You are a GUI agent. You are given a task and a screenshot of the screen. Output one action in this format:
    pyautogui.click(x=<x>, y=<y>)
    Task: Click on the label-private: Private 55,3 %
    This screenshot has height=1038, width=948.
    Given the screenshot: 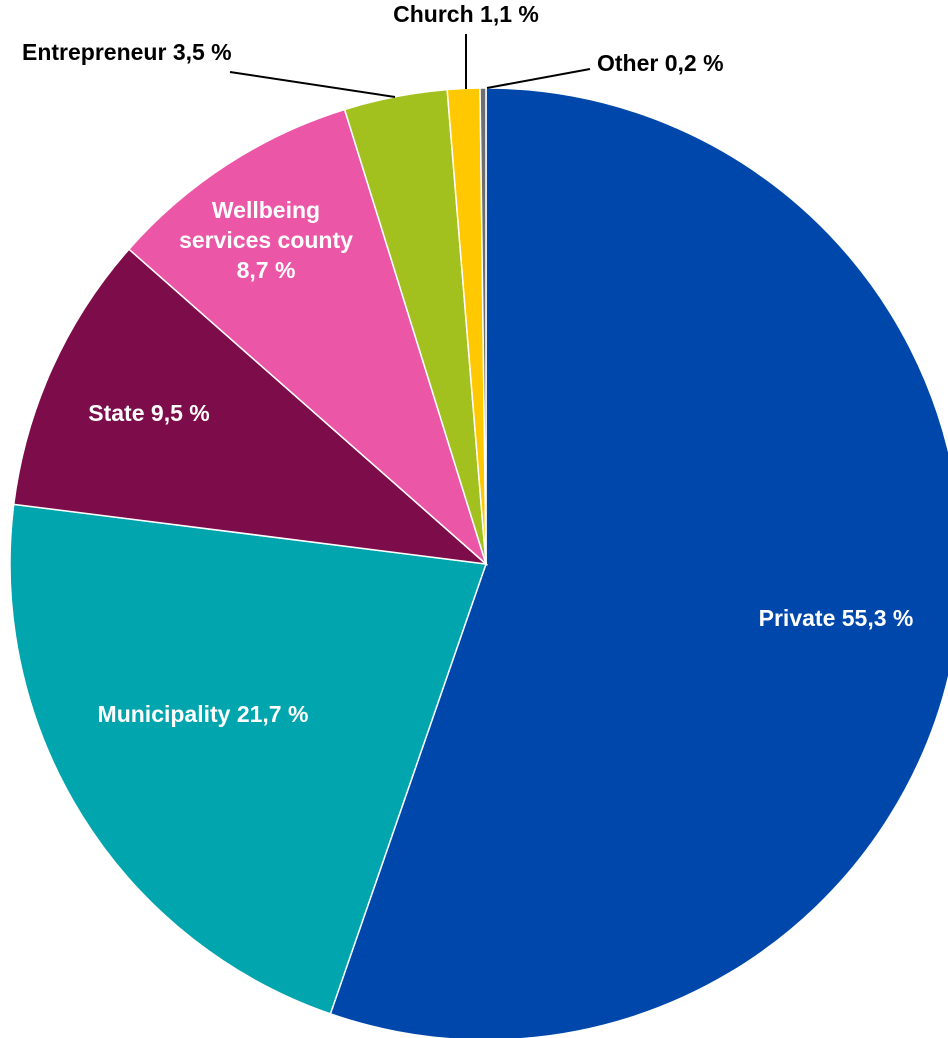 What is the action you would take?
    pyautogui.click(x=836, y=618)
    